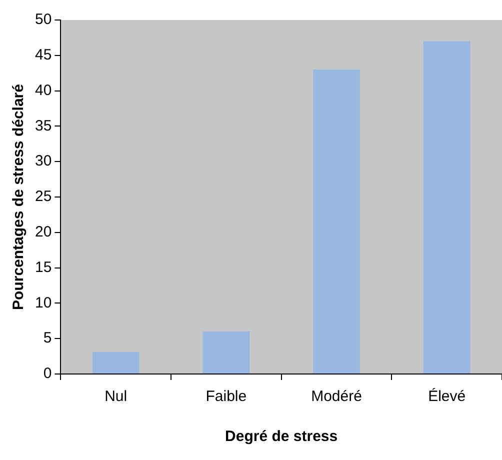 This screenshot has width=502, height=460. What do you see at coordinates (336, 397) in the screenshot?
I see `x-tick-label: Modéré` at bounding box center [336, 397].